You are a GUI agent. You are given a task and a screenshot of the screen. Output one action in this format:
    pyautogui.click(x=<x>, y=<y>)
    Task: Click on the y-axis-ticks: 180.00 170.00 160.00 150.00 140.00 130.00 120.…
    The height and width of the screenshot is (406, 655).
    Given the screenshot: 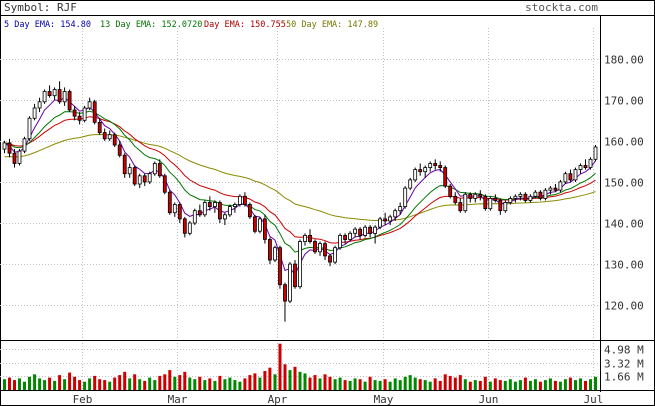 What is the action you would take?
    pyautogui.click(x=624, y=183)
    